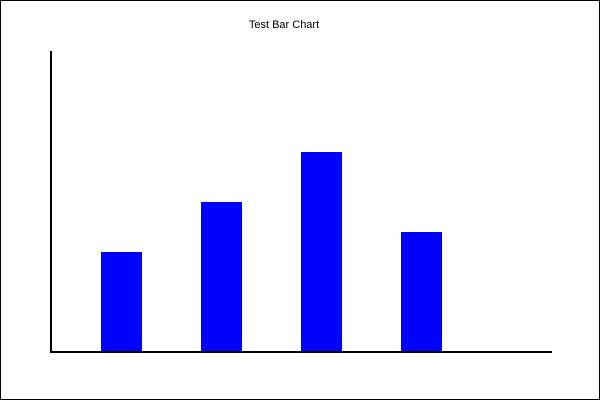  I want to click on chart-title: Test Bar Chart, so click(284, 25).